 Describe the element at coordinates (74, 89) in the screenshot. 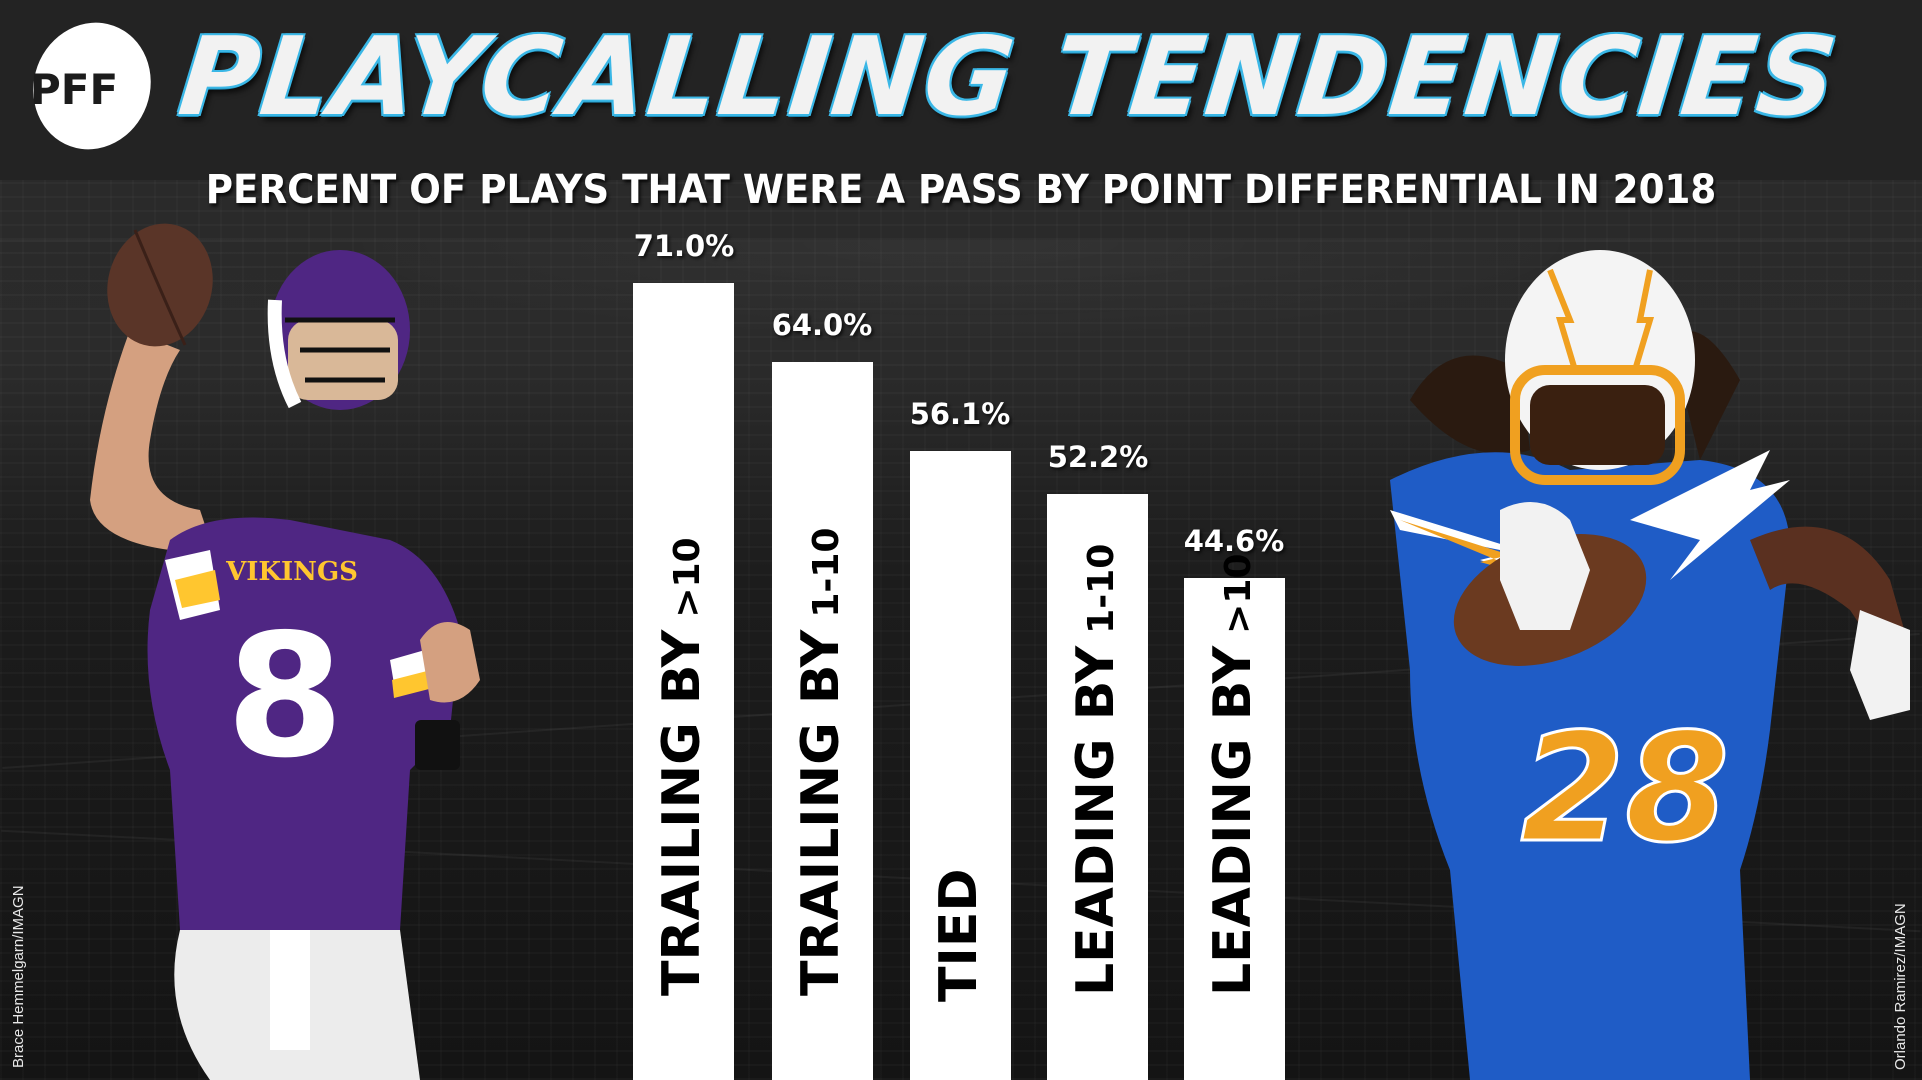

I see `svg-text: PFF` at that location.